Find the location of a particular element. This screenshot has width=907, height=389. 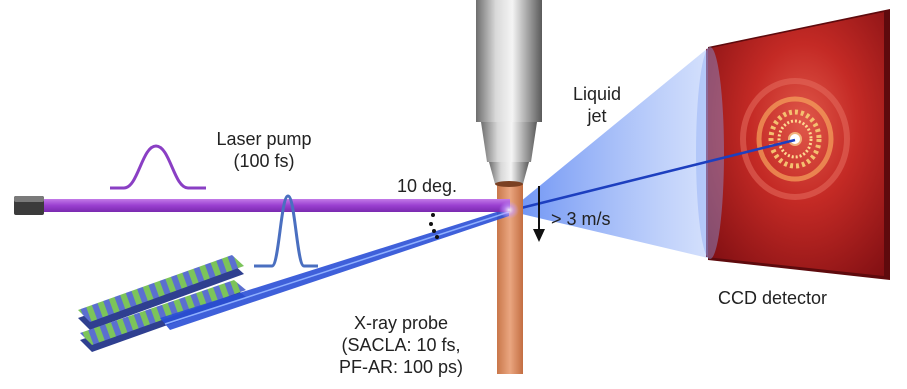

xray-probe-label-line1: X-ray probe is located at coordinates (401, 323).